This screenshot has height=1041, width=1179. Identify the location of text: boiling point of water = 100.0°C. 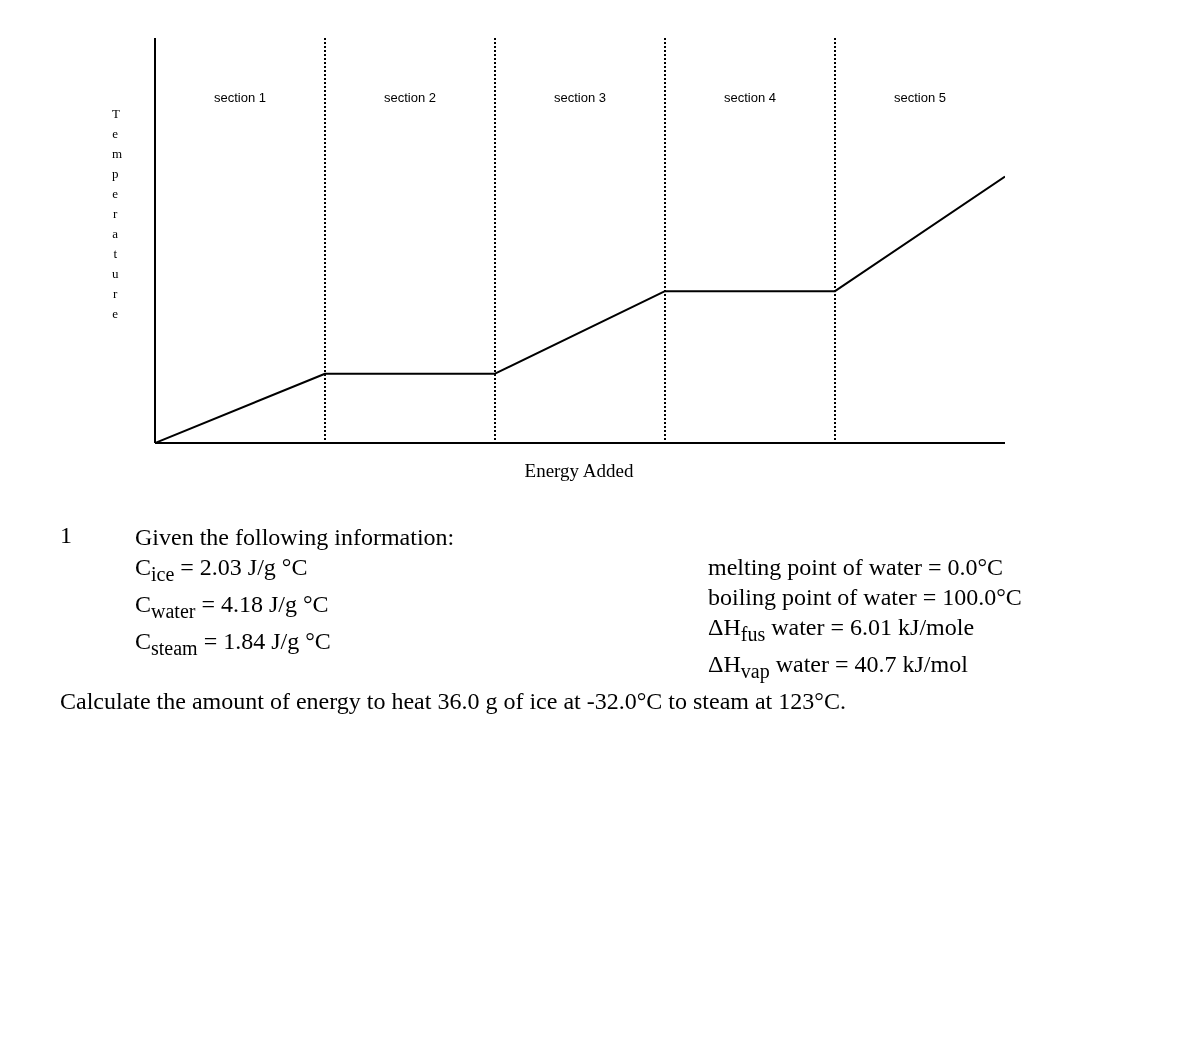
(865, 597).